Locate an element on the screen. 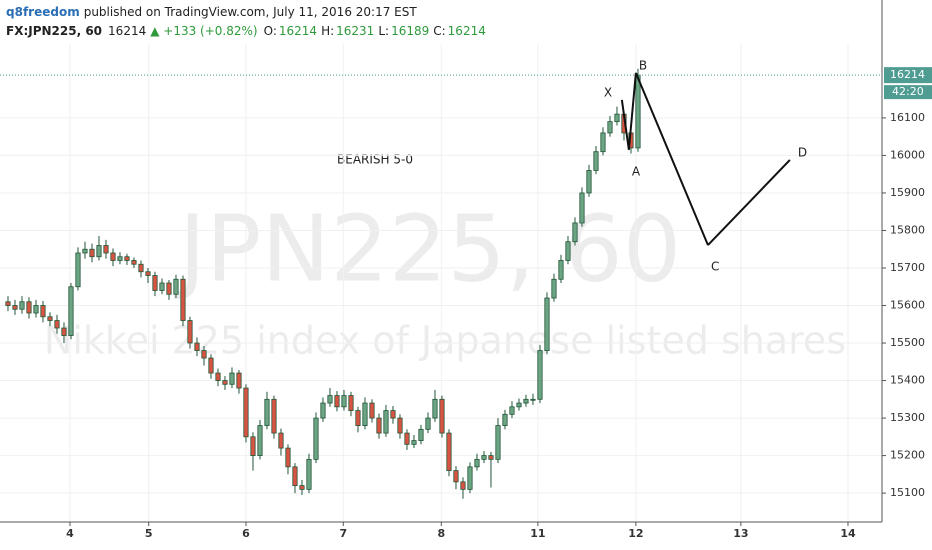 This screenshot has width=932, height=550. last-price-label: 16214 is located at coordinates (907, 74).